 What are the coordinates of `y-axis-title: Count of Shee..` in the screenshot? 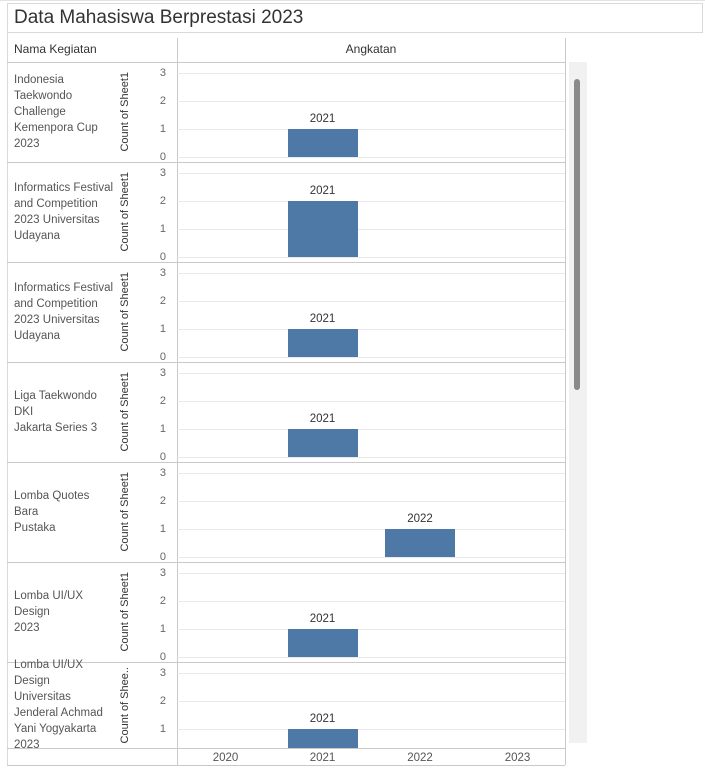 It's located at (125, 705).